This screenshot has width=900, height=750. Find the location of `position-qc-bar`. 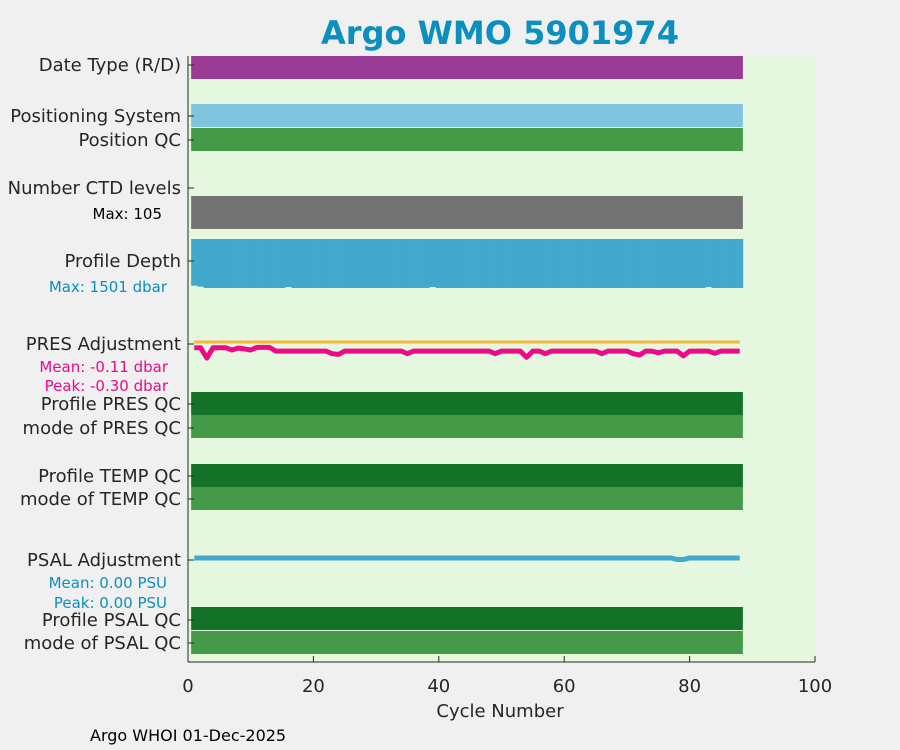

position-qc-bar is located at coordinates (467, 139).